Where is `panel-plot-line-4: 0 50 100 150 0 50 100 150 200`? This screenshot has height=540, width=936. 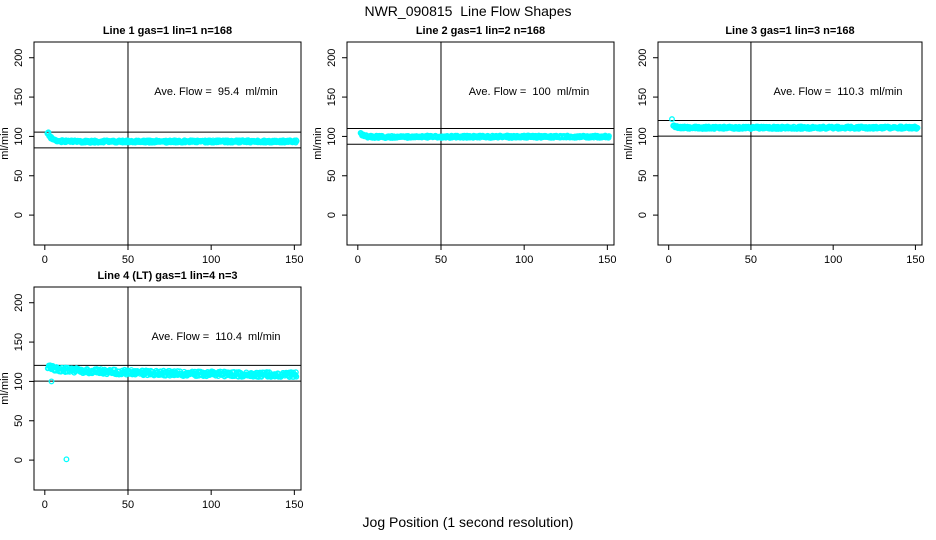
panel-plot-line-4: 0 50 100 150 0 50 100 150 200 is located at coordinates (158, 398).